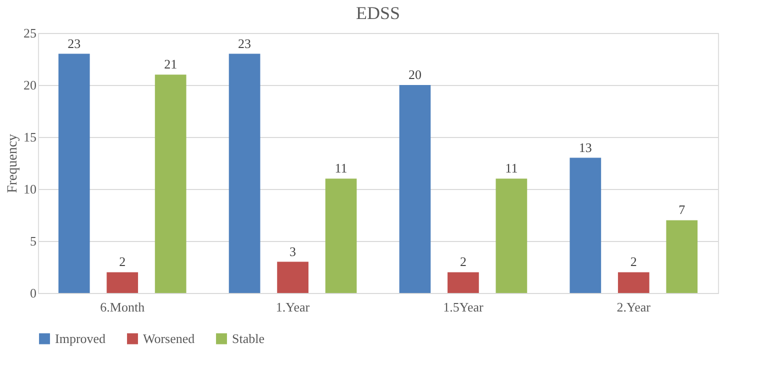 The image size is (760, 374). What do you see at coordinates (634, 307) in the screenshot?
I see `x-tick-label: 2.Year` at bounding box center [634, 307].